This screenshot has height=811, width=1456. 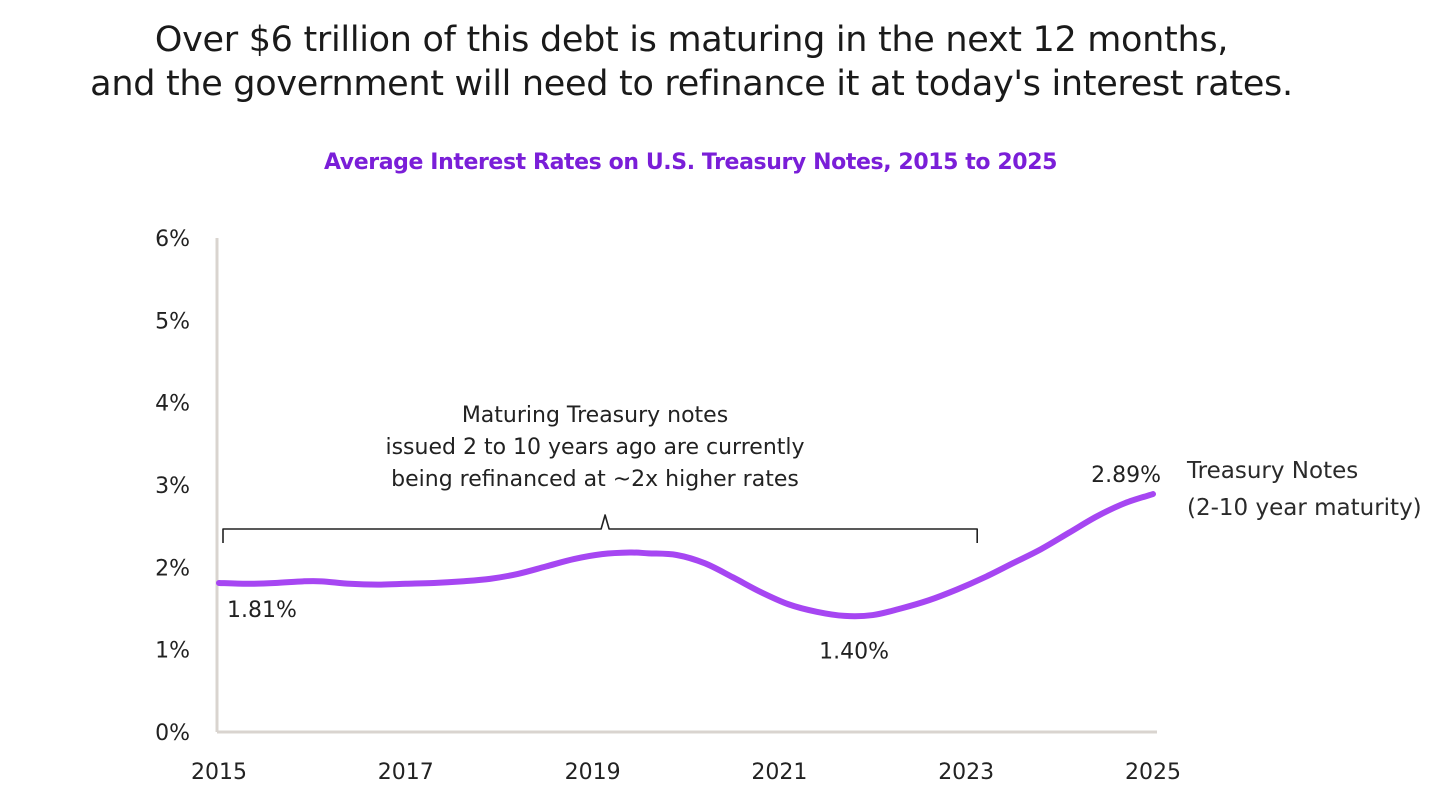 What do you see at coordinates (1153, 772) in the screenshot?
I see `x-tick-label: 2025` at bounding box center [1153, 772].